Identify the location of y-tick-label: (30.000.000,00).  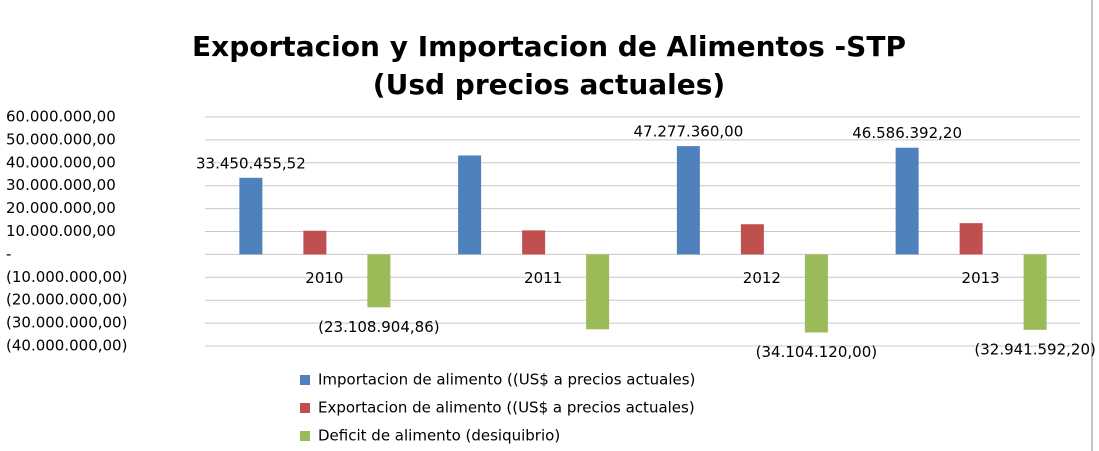
(66, 323).